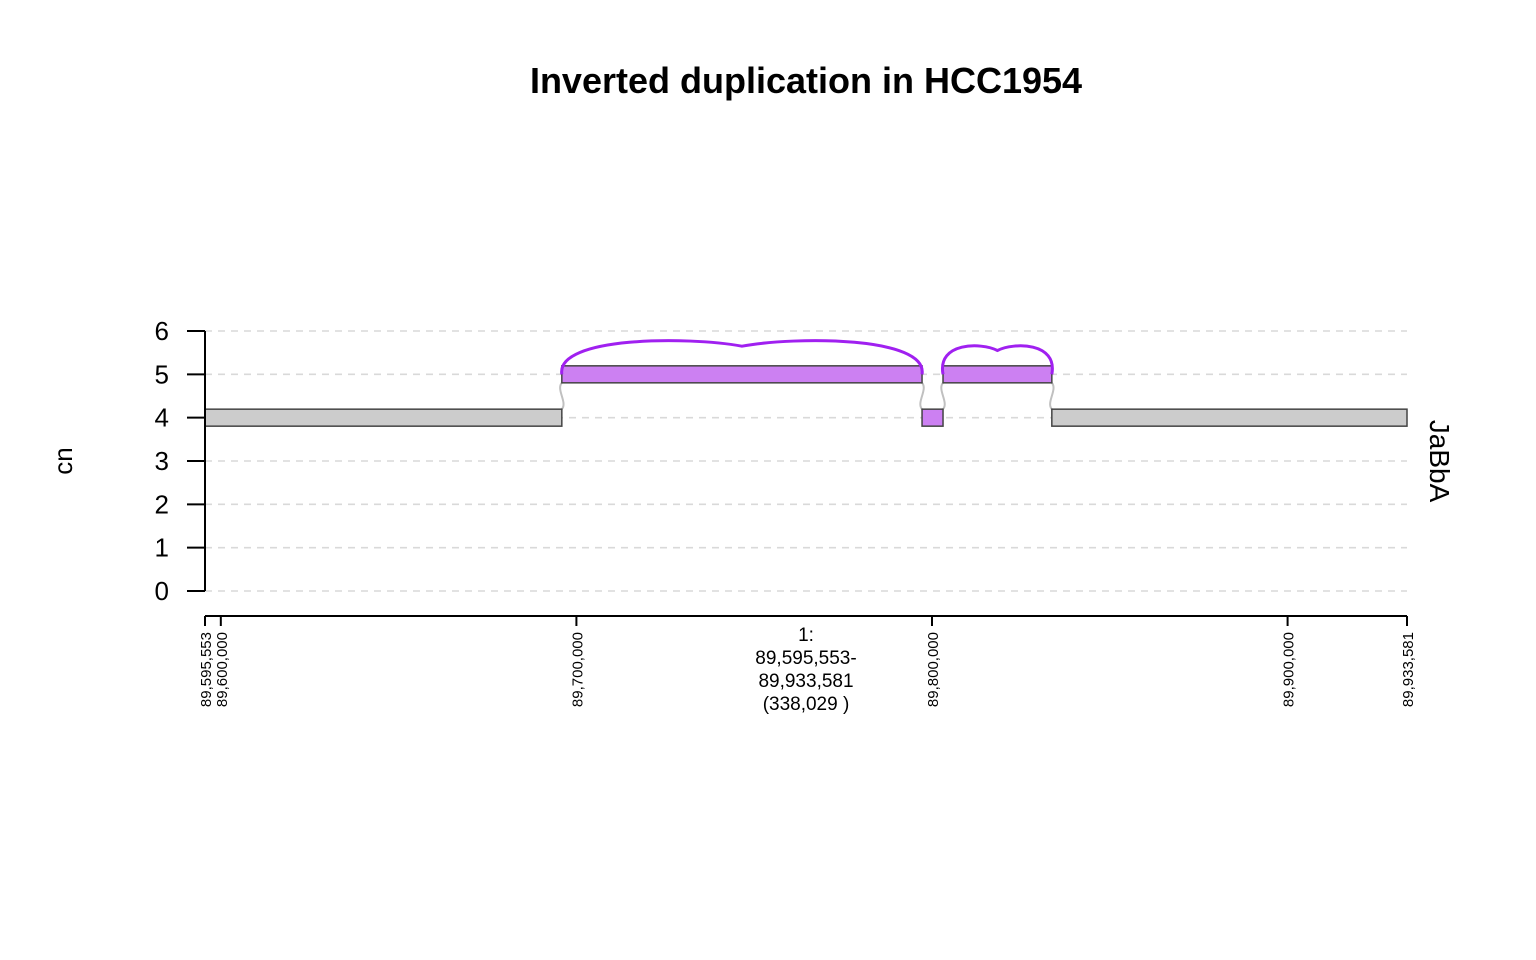 This screenshot has height=960, width=1536. I want to click on region-label: 1:89,595,553-89,933,581(338,029 ), so click(805, 670).